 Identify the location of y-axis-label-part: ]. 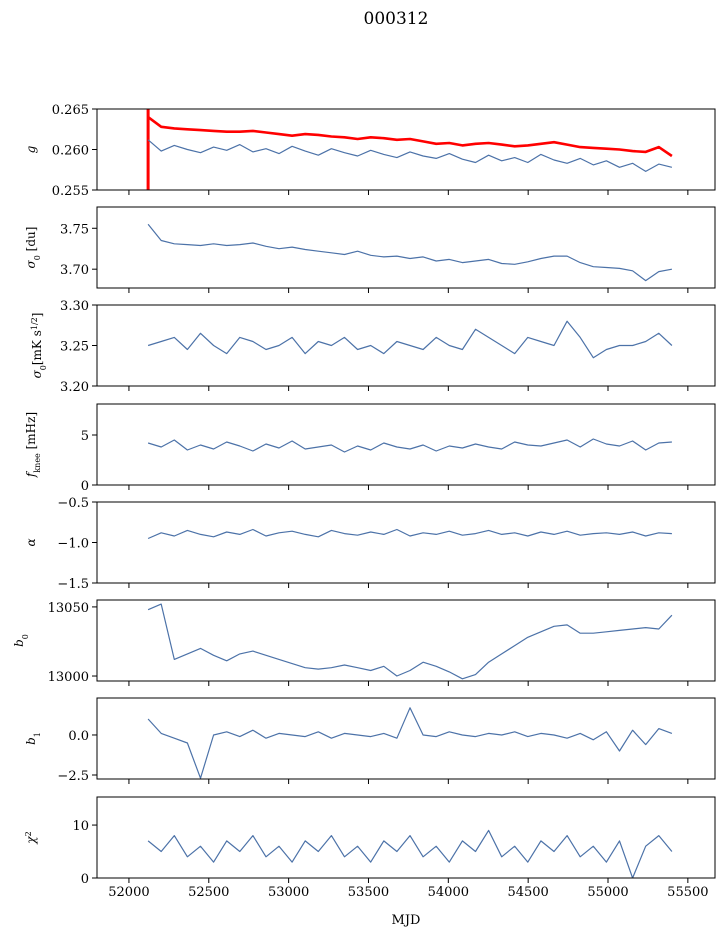
(37, 315).